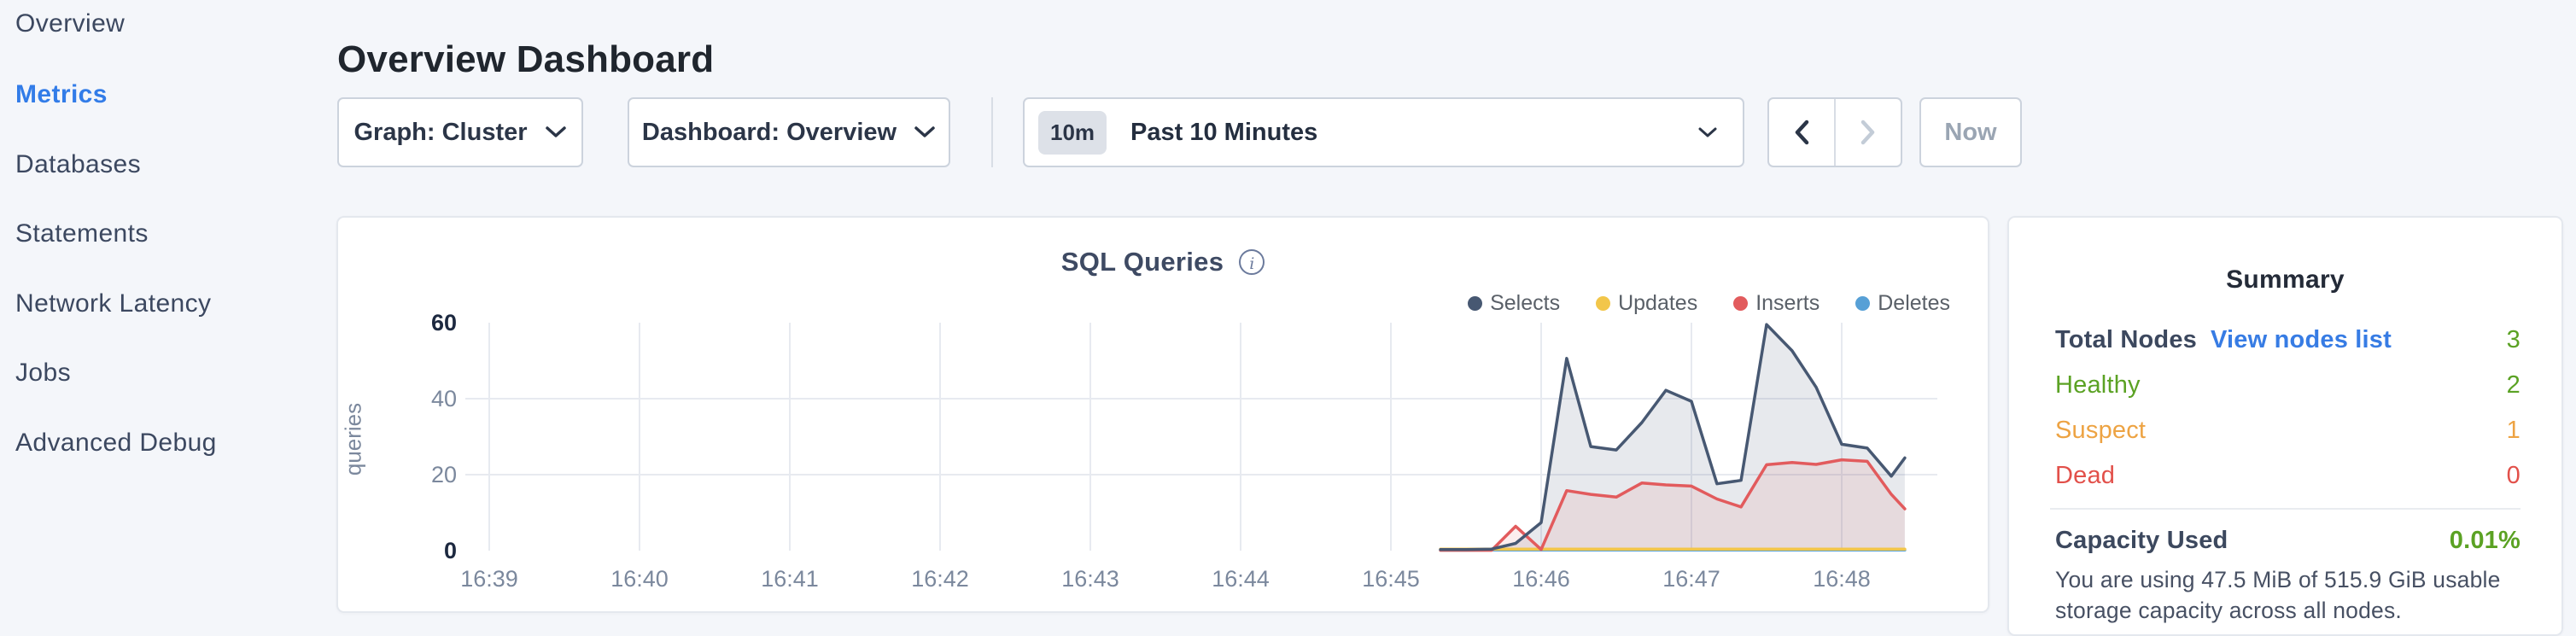 This screenshot has height=636, width=2576. I want to click on prev-time-button, so click(1801, 132).